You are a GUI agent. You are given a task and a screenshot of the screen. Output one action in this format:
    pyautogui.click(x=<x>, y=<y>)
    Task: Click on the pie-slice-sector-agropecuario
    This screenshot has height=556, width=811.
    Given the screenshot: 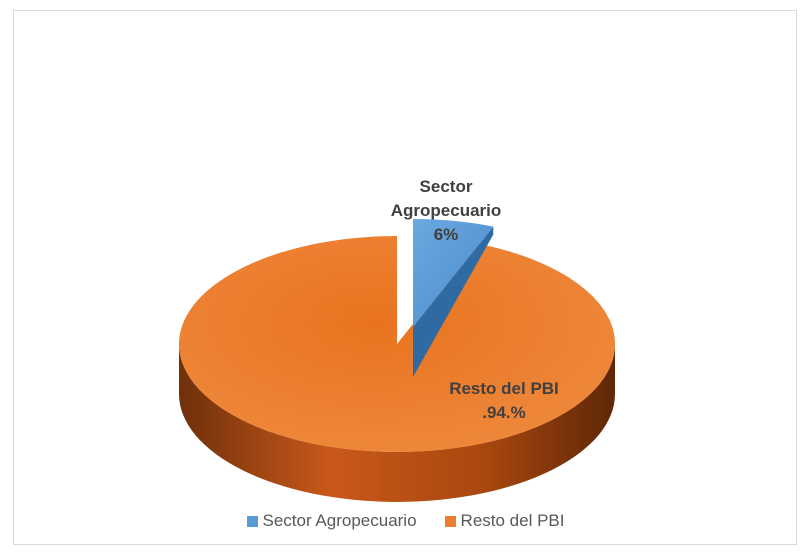 What is the action you would take?
    pyautogui.click(x=453, y=273)
    